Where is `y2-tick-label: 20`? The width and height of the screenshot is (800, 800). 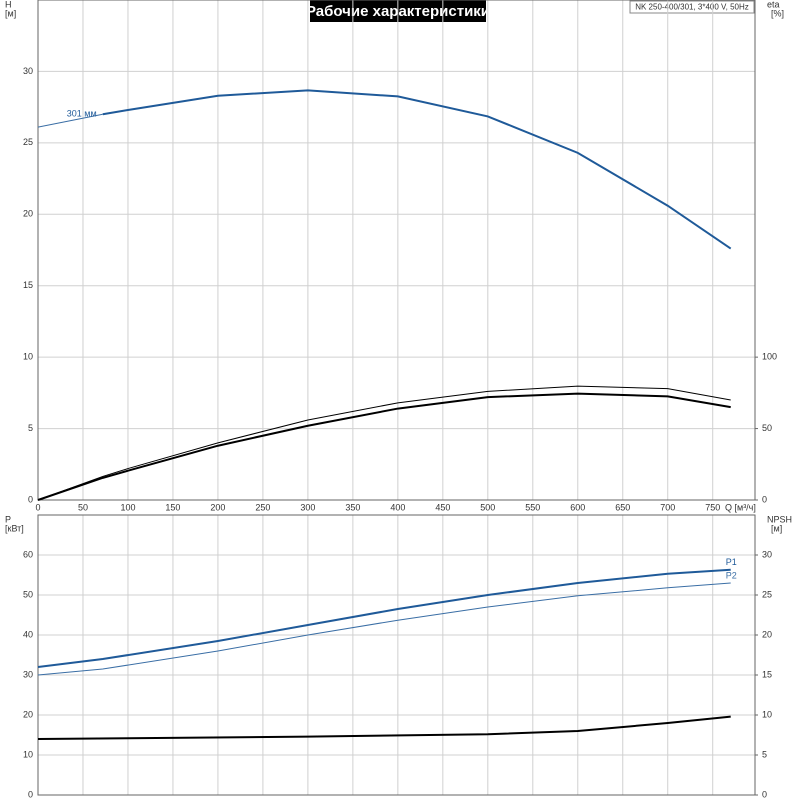 y2-tick-label: 20 is located at coordinates (767, 634).